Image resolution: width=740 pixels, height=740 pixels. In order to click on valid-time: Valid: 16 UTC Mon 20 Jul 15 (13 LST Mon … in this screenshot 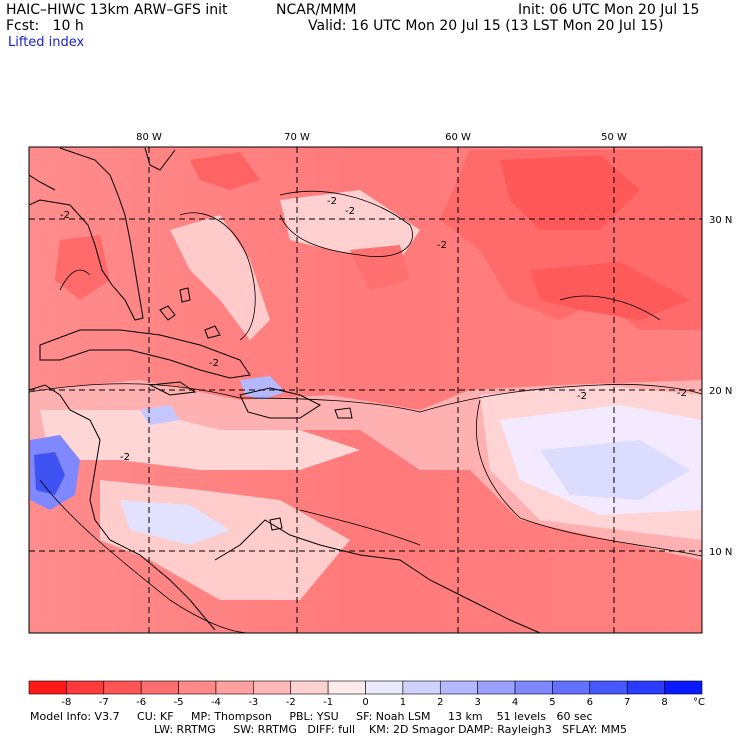, I will do `click(486, 26)`.